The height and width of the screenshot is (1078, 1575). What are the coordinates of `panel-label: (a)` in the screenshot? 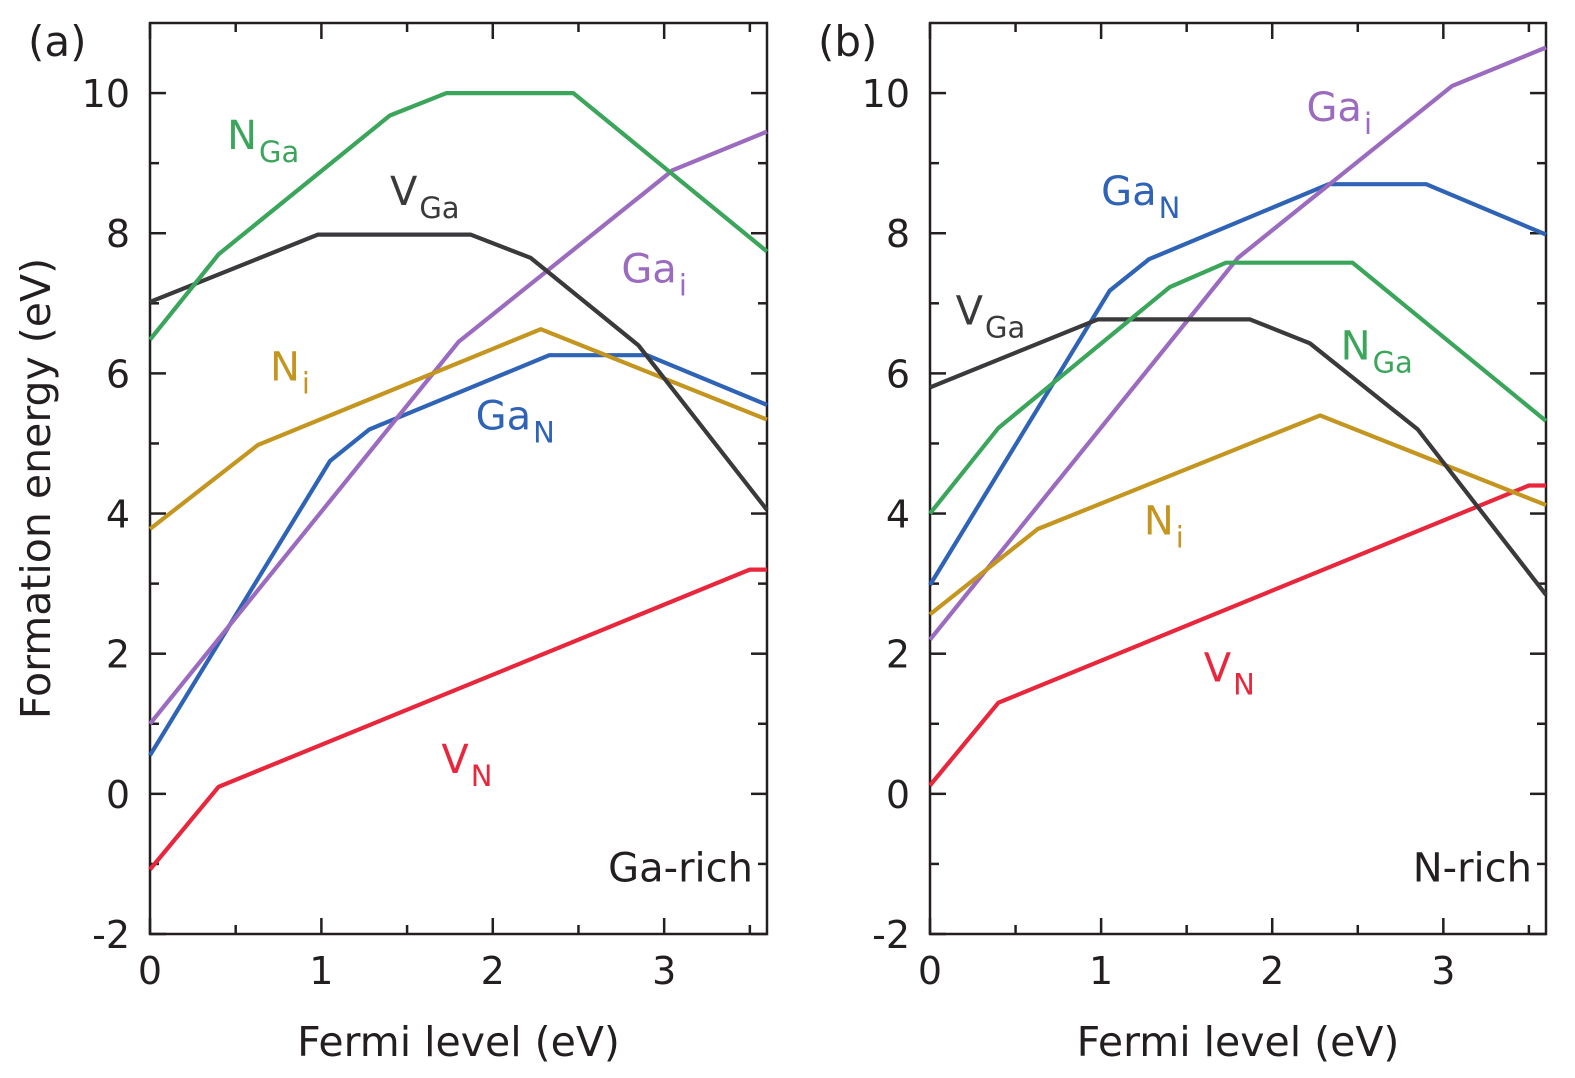 It's located at (57, 41).